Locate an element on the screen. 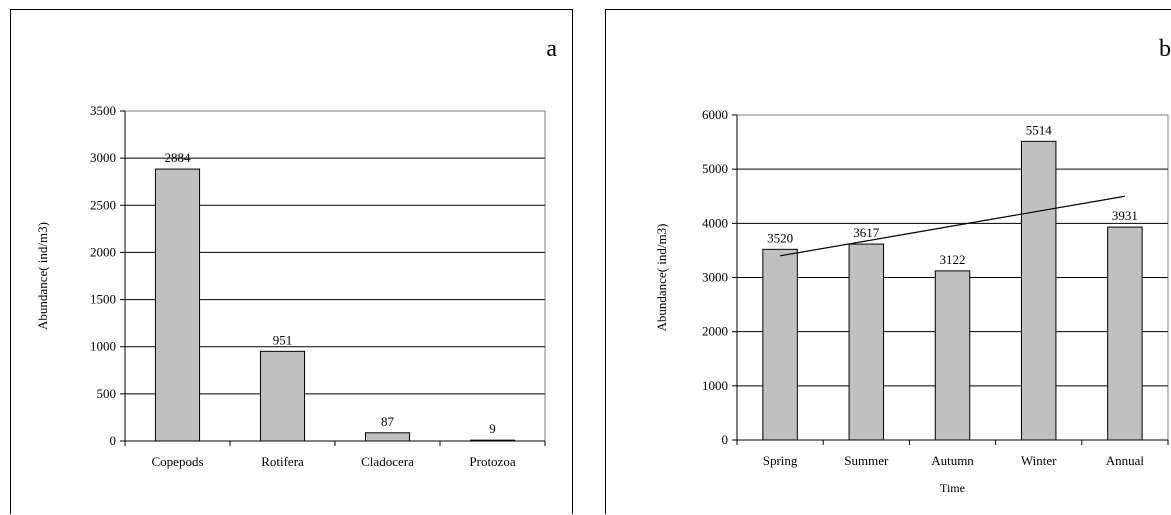 The image size is (1171, 515). chart-b-y-tick-label: 0 is located at coordinates (725, 439).